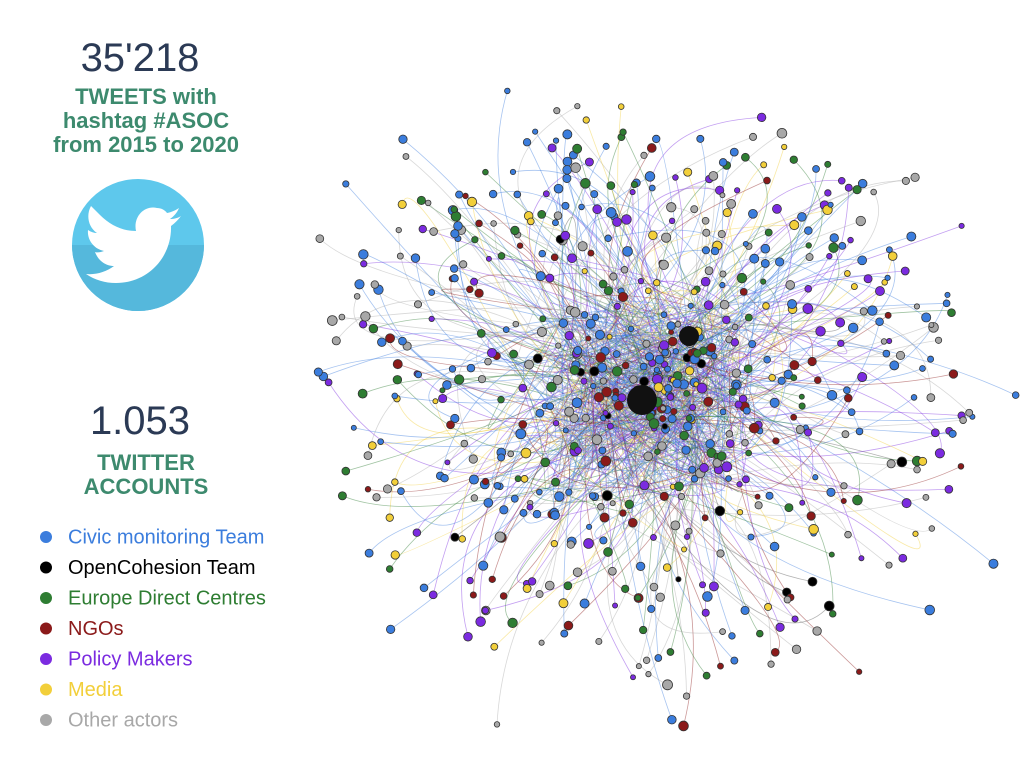  Describe the element at coordinates (146, 486) in the screenshot. I see `stat-label: ACCOUNTS` at that location.